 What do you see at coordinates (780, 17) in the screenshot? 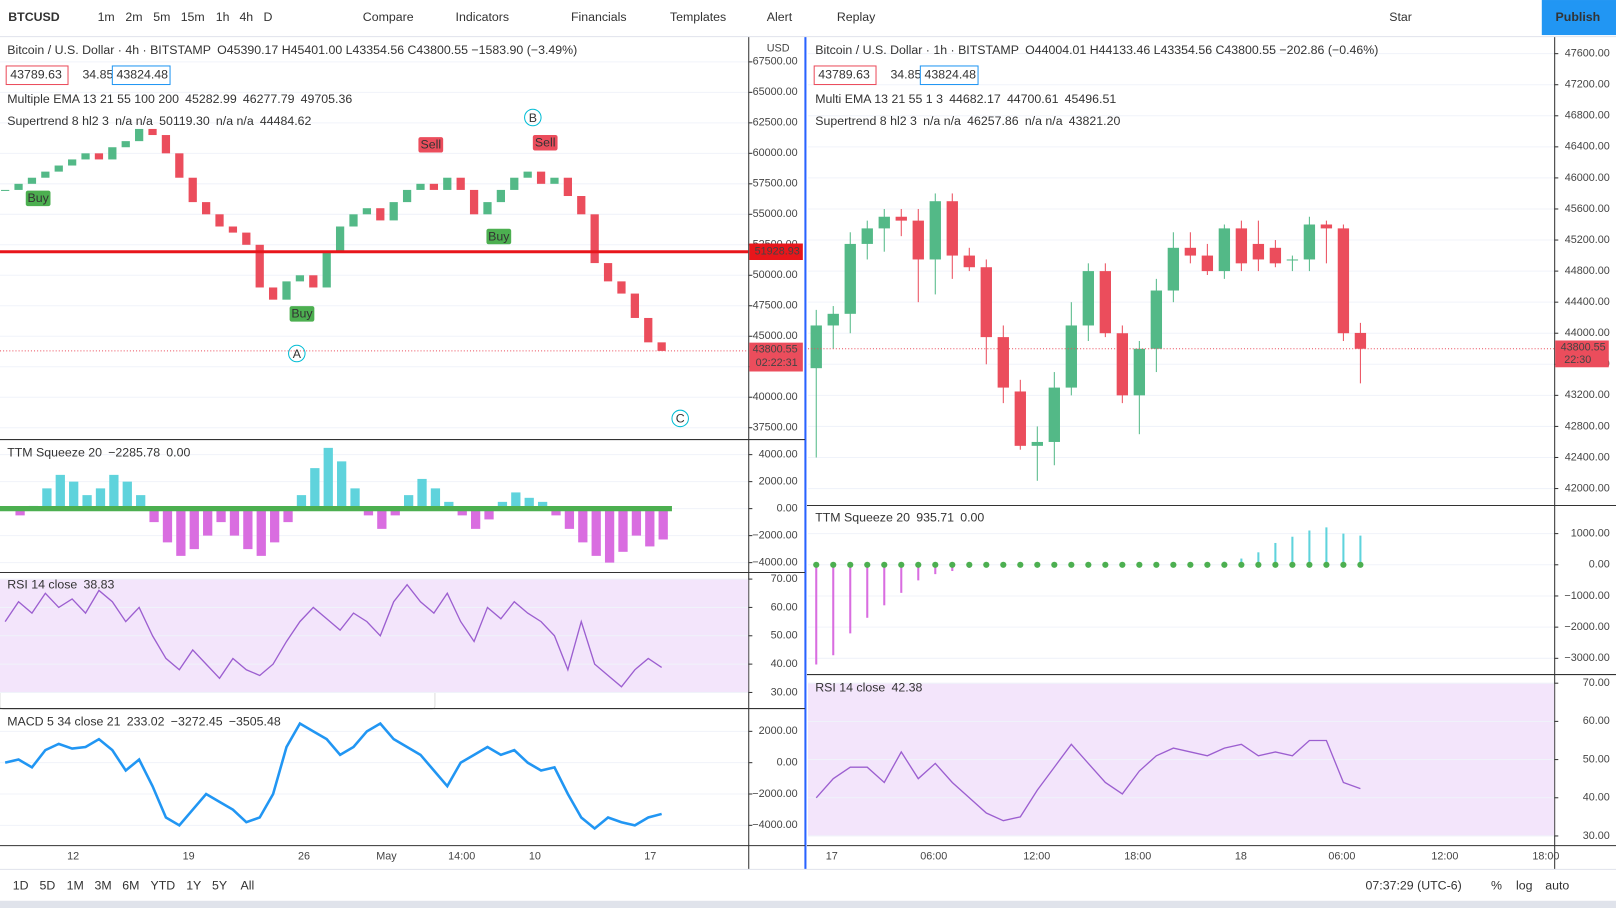
I see `toolbar-button: Alert` at bounding box center [780, 17].